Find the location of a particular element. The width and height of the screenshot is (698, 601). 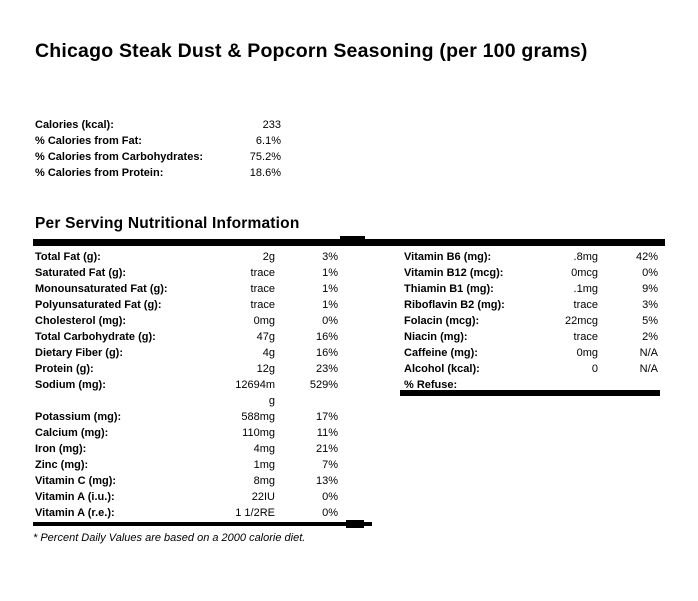

summary-row: Calories (kcal): 233 is located at coordinates (158, 125).